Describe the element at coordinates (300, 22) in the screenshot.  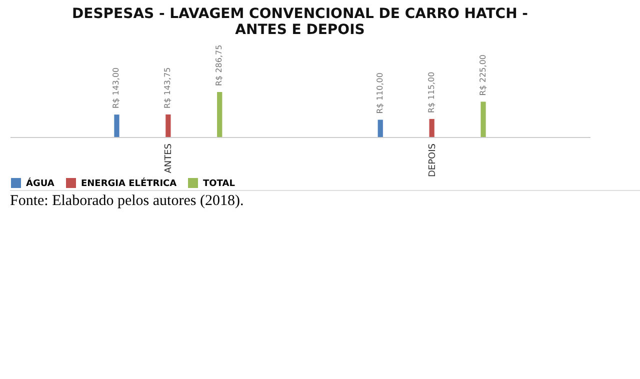
I see `chart-title: DESPESAS - LAVAGEM CONVENCIONAL DE CARRO HATCH - ANTES E DEPOIS` at that location.